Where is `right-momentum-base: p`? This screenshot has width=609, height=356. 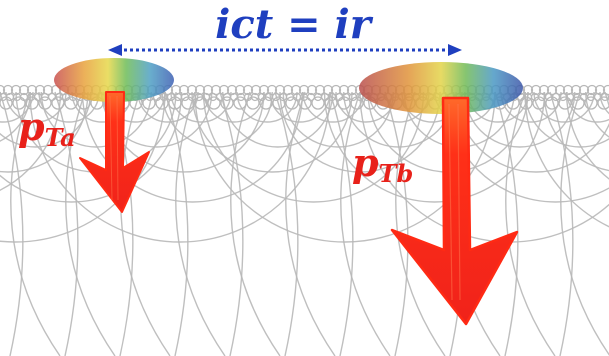
right-momentum-base: p is located at coordinates (365, 162).